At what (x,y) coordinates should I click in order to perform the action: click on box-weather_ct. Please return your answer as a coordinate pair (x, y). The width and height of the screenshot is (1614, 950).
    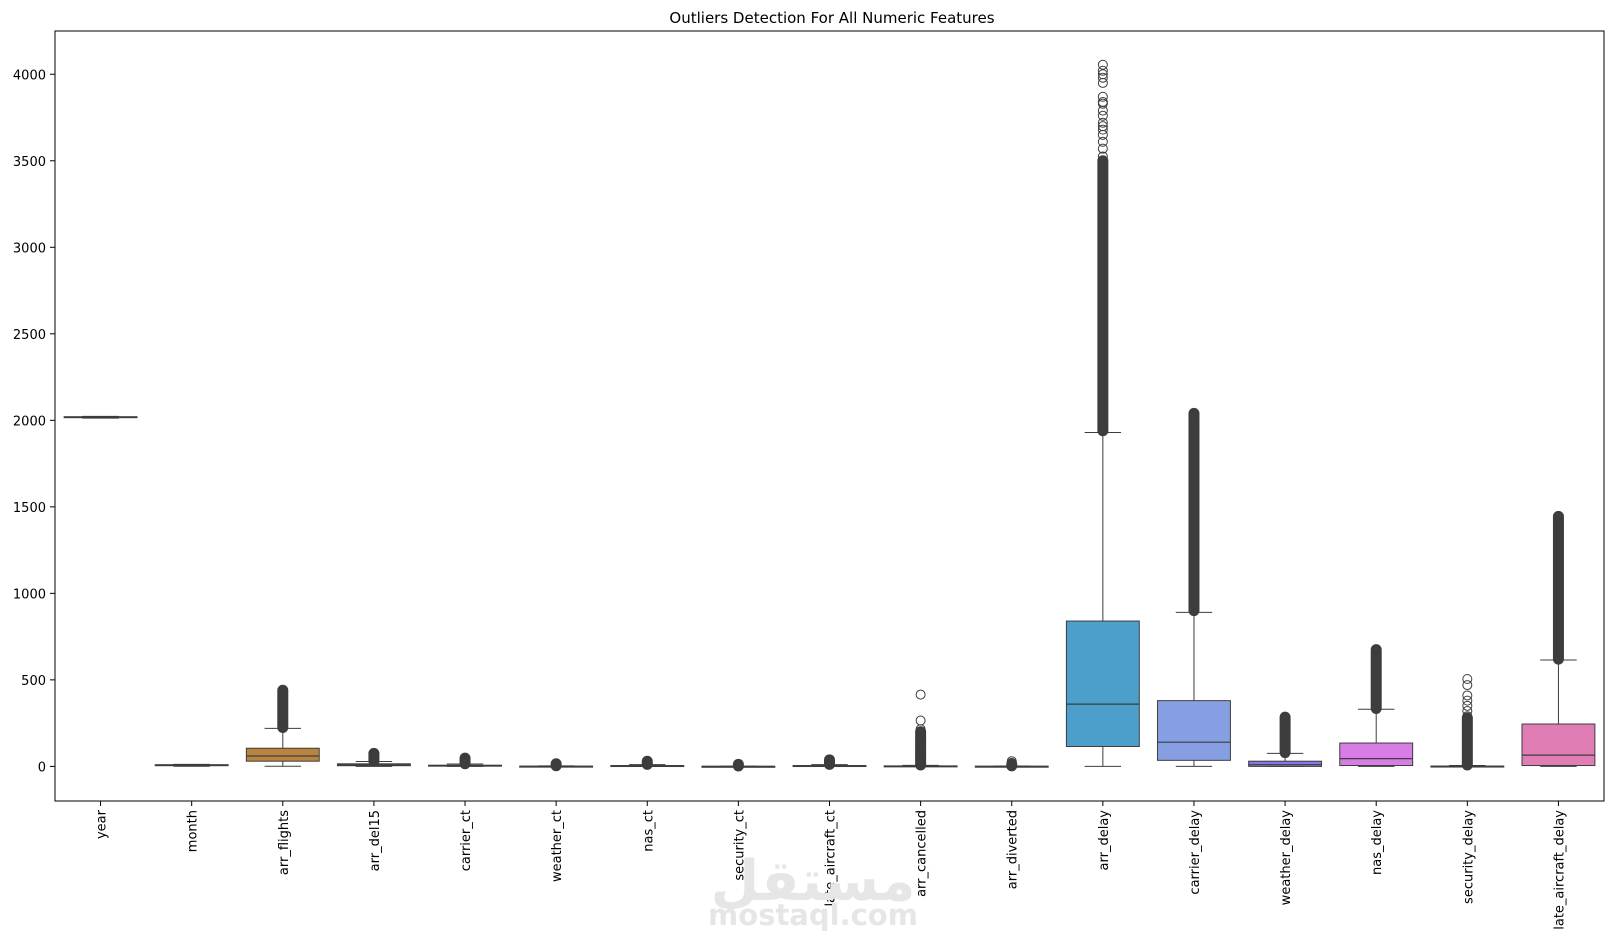
    Looking at the image, I should click on (556, 765).